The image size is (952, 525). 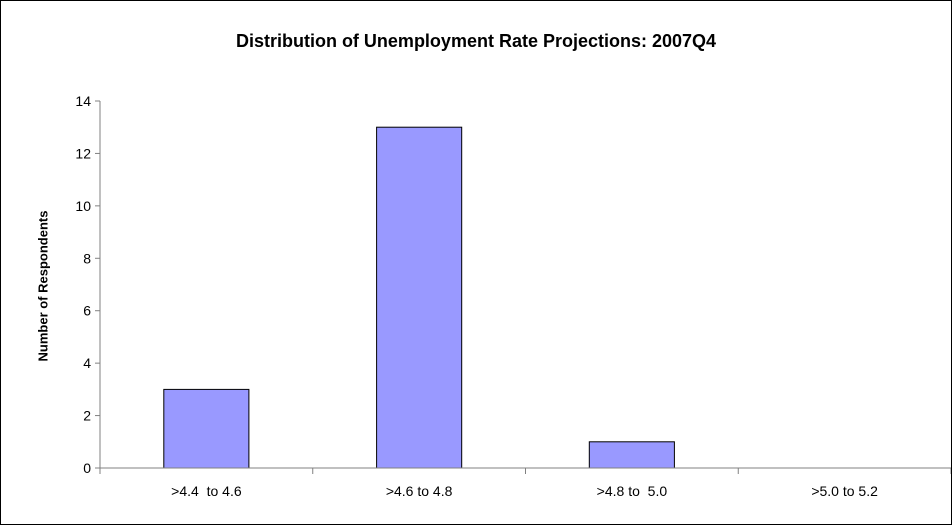 I want to click on y-tick-label-2: 4, so click(x=87, y=363).